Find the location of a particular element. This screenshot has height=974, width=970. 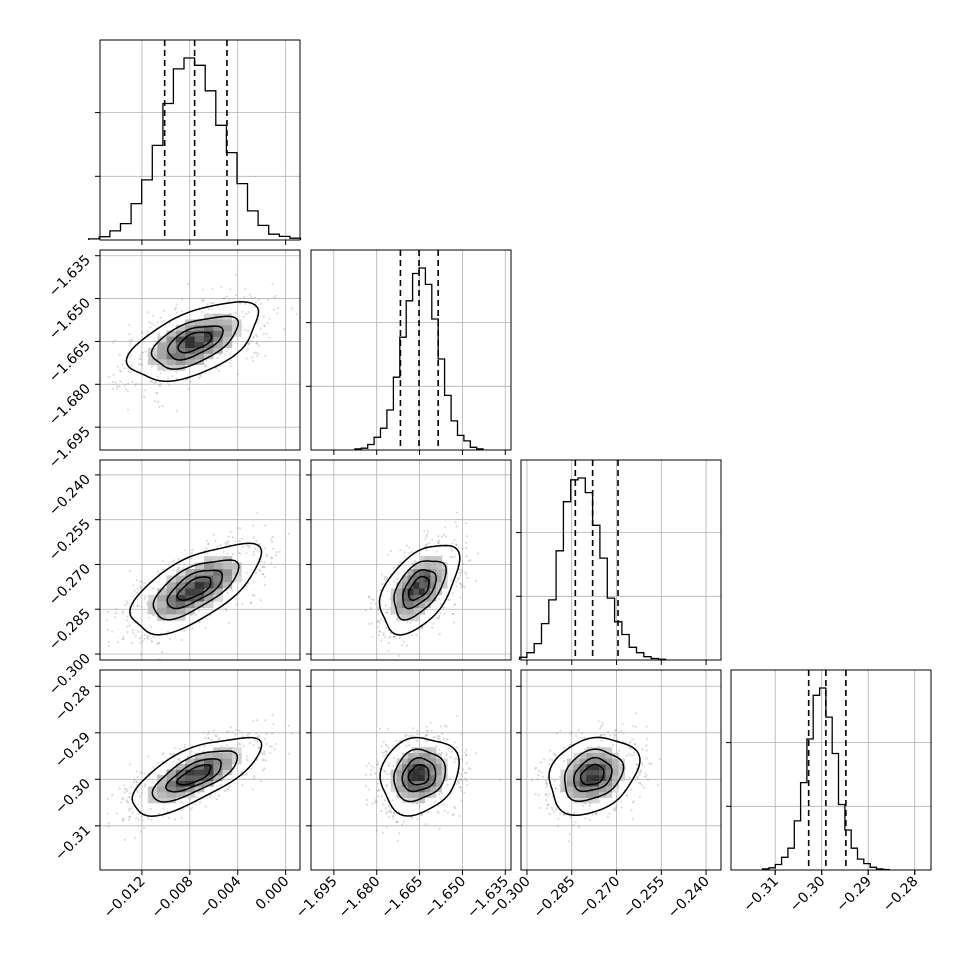

x-tick-label: −0.285 is located at coordinates (555, 898).